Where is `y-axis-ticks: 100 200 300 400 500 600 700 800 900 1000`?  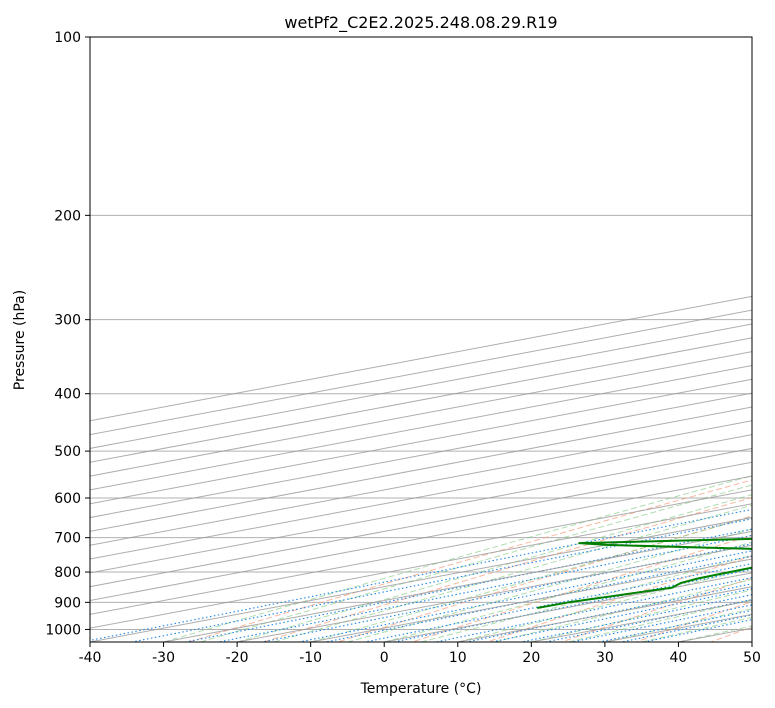 y-axis-ticks: 100 200 300 400 500 600 700 800 900 1000 is located at coordinates (67, 334).